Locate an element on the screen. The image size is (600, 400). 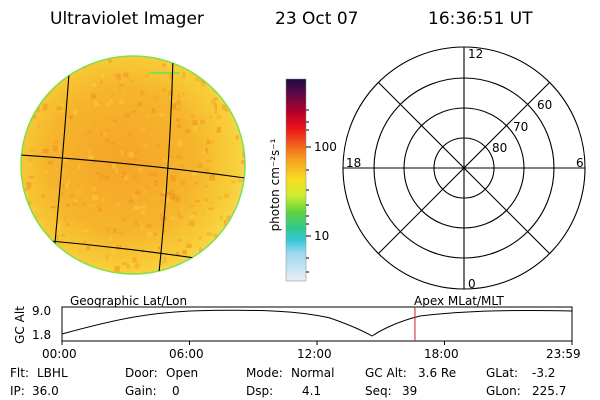
timeline-xtick-0: 00:00 is located at coordinates (59, 354).